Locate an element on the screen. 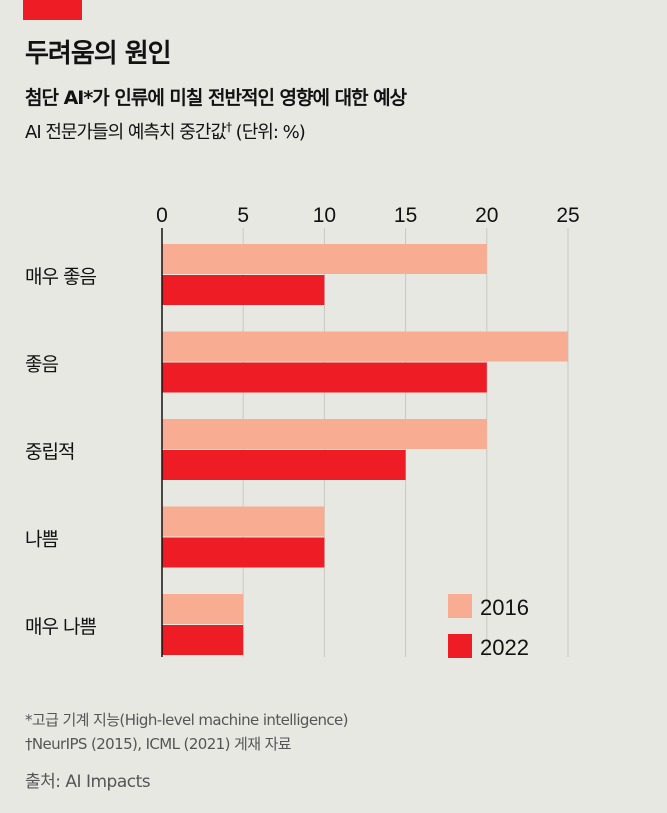  x-tick-label: 20 is located at coordinates (486, 215).